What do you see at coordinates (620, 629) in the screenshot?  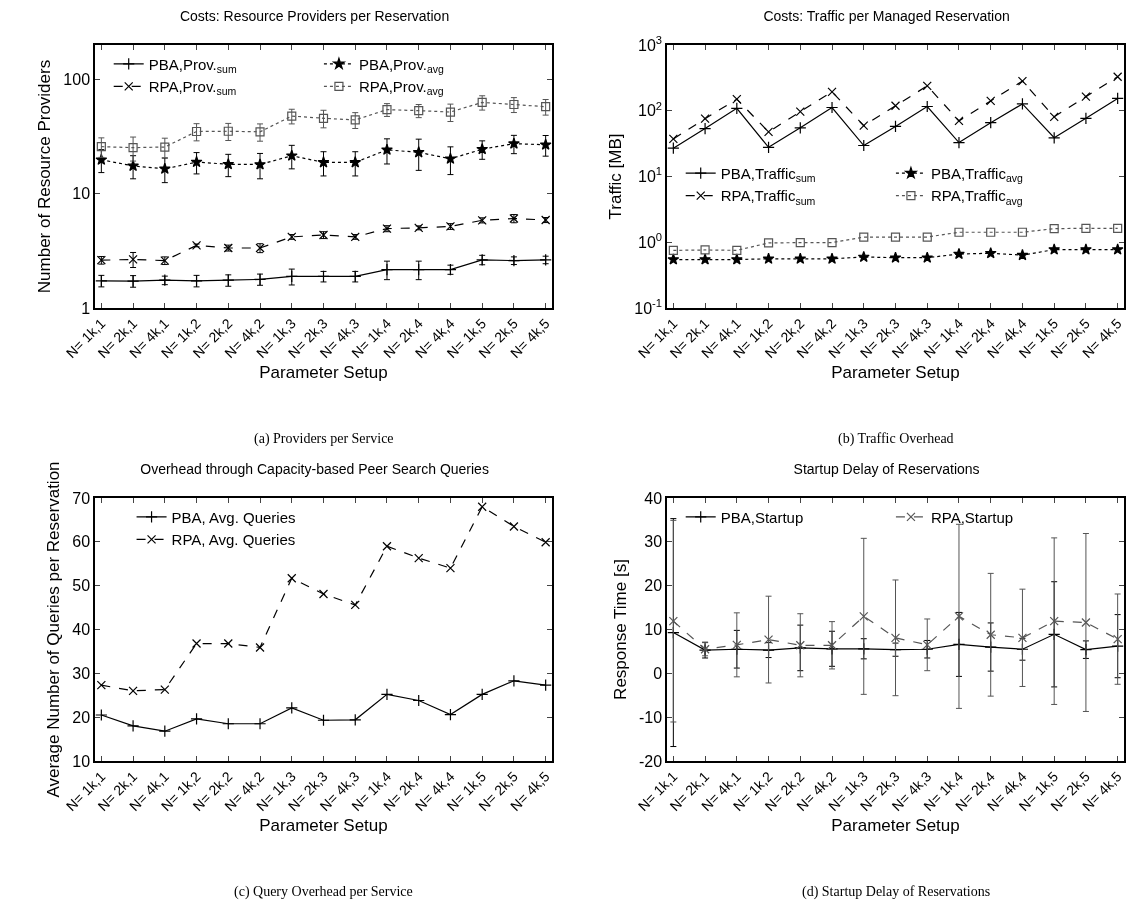 I see `y-axis-title: Response Time [s]` at bounding box center [620, 629].